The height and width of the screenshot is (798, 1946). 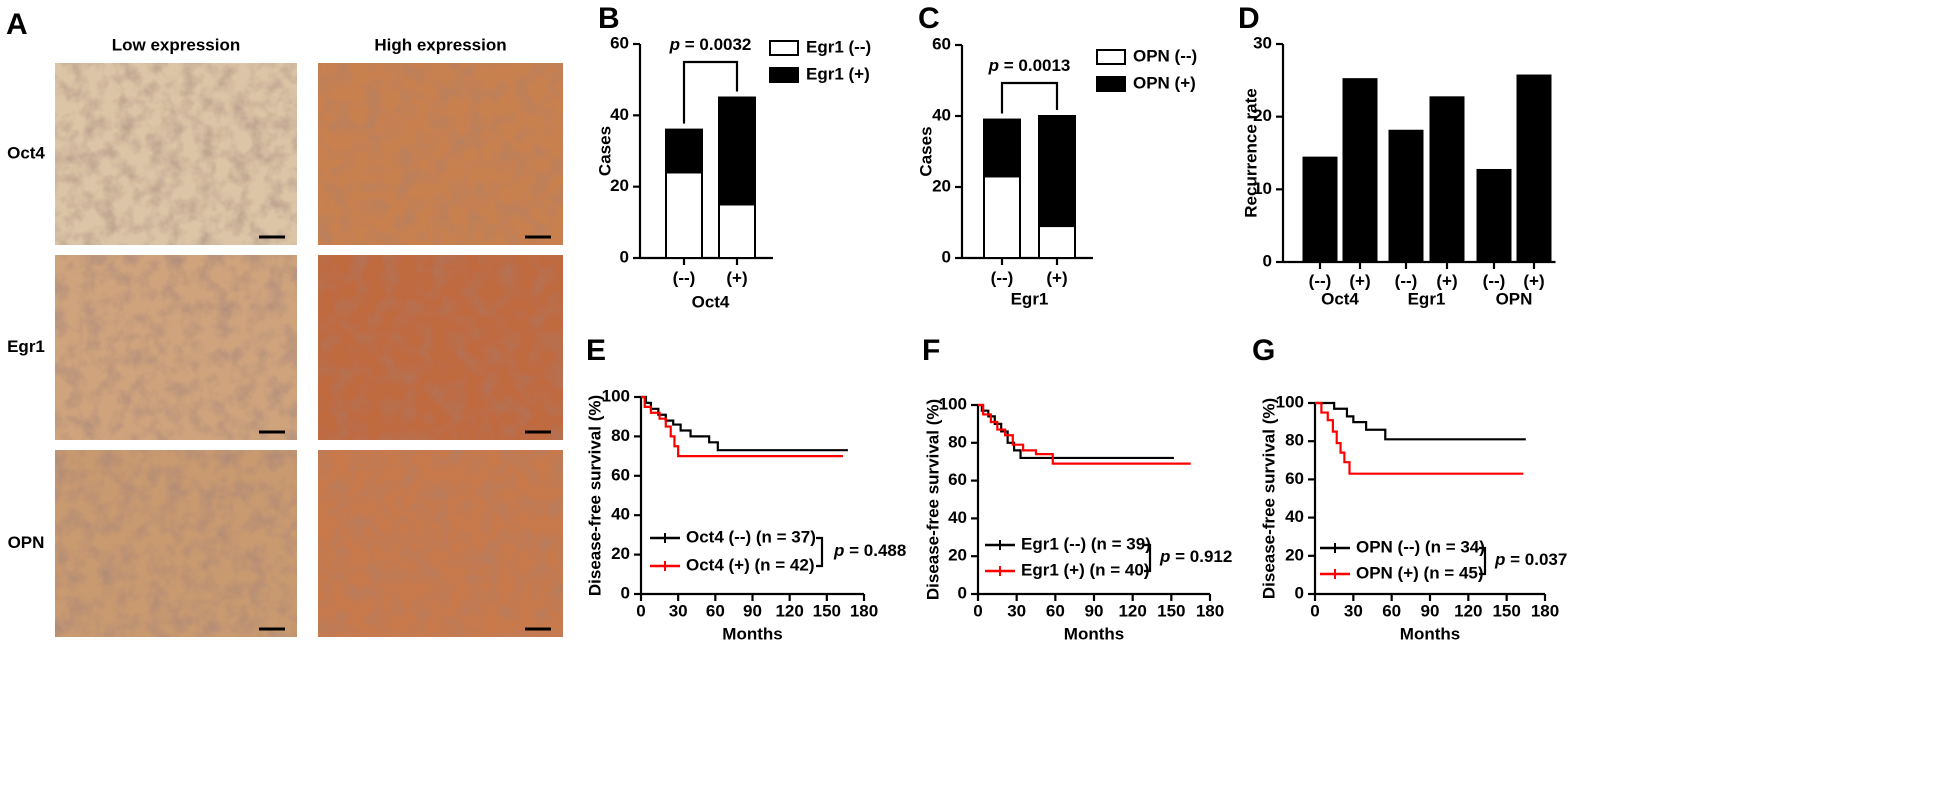 What do you see at coordinates (1085, 569) in the screenshot?
I see `legend-label: Egr1 (+) (n = 40)` at bounding box center [1085, 569].